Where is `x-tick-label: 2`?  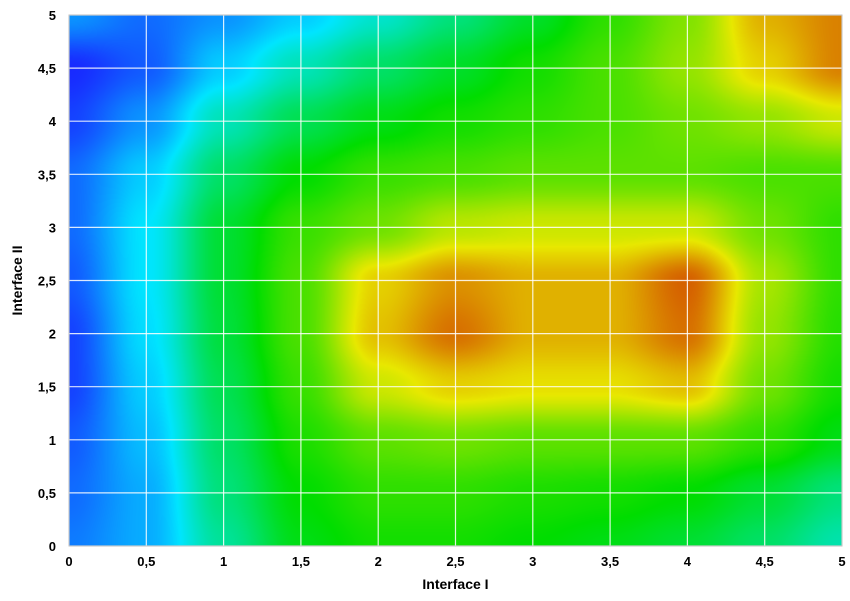 x-tick-label: 2 is located at coordinates (378, 561).